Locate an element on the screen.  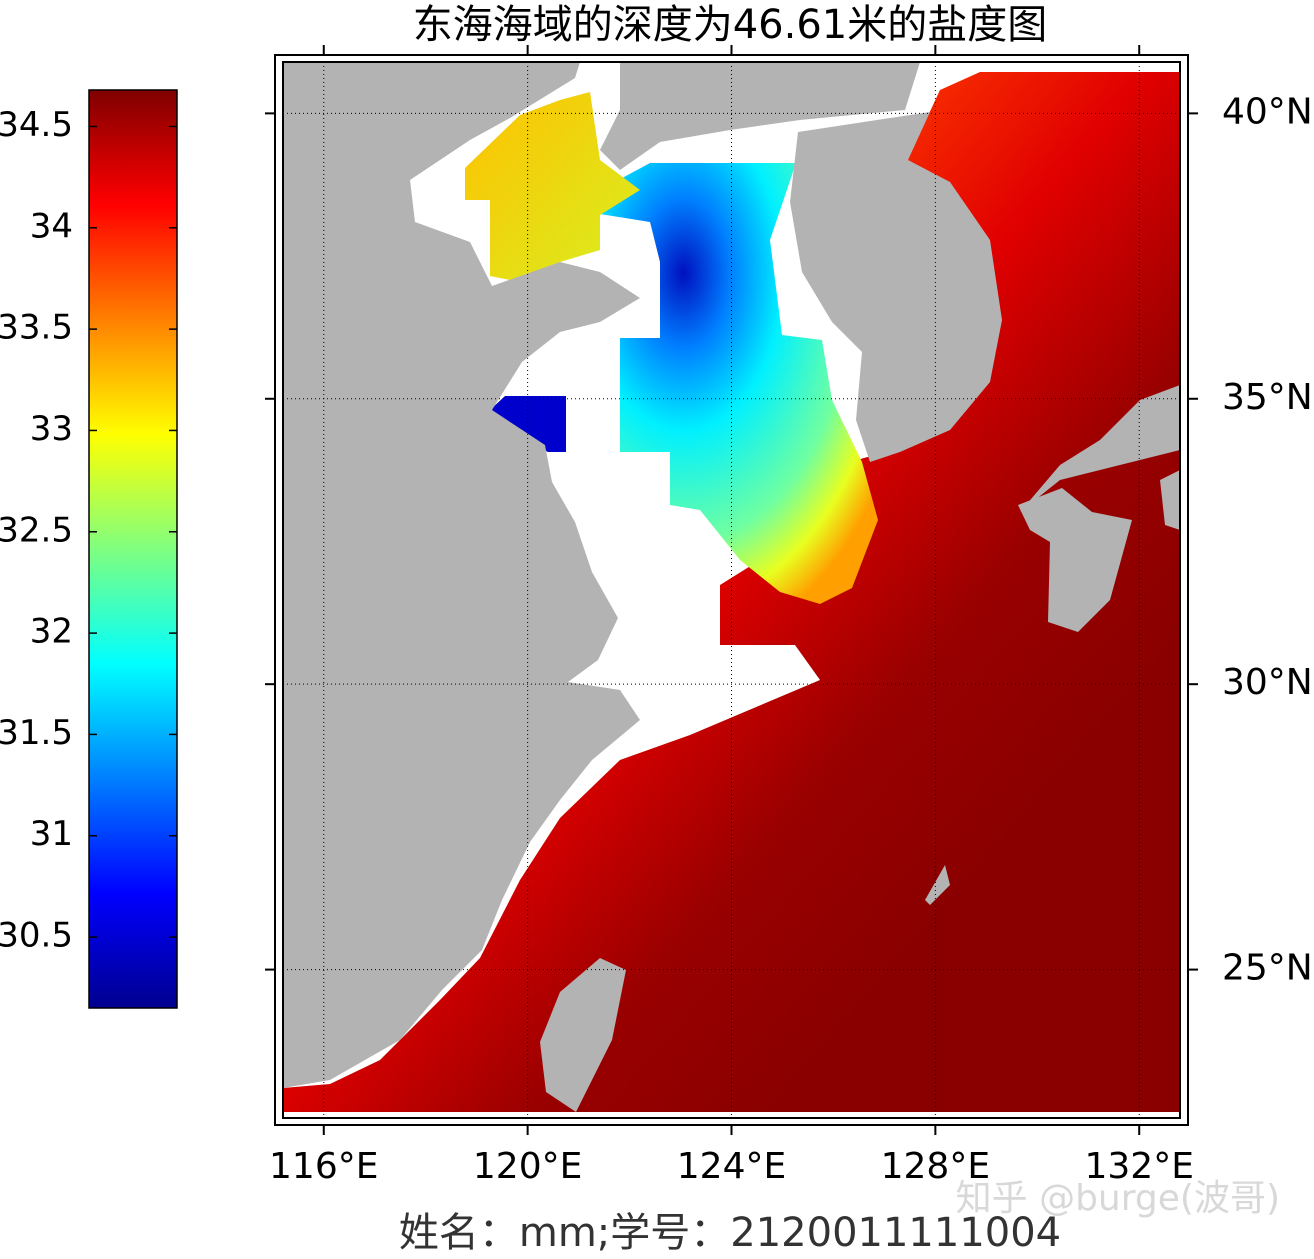
watermark: 知乎 @burge(波哥) is located at coordinates (1118, 1198).